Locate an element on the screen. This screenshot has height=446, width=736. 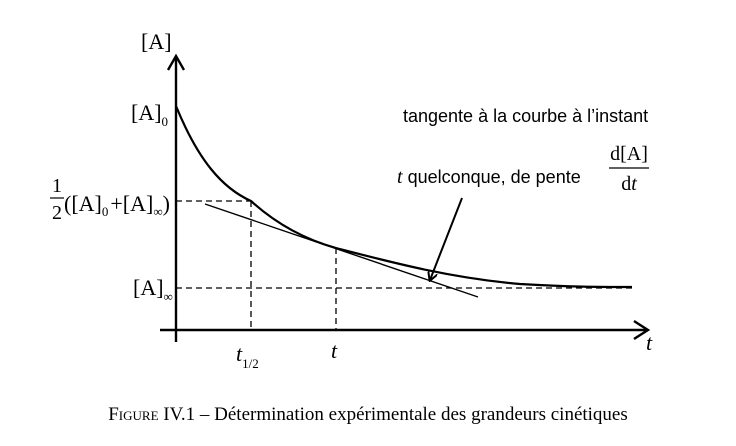
t-tick-label: t is located at coordinates (334, 350).